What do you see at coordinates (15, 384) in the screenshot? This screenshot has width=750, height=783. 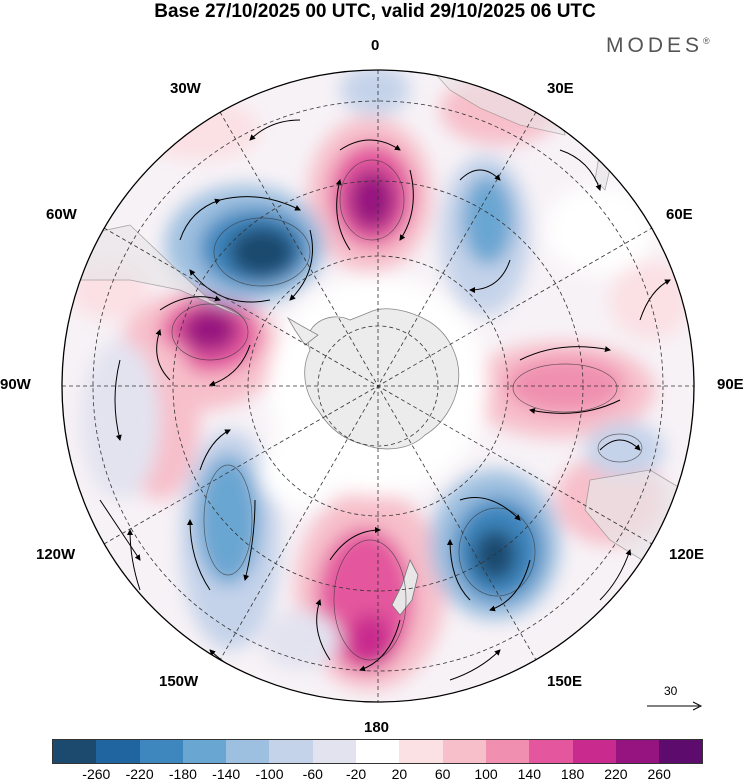 I see `lon-label-90w: 90W` at bounding box center [15, 384].